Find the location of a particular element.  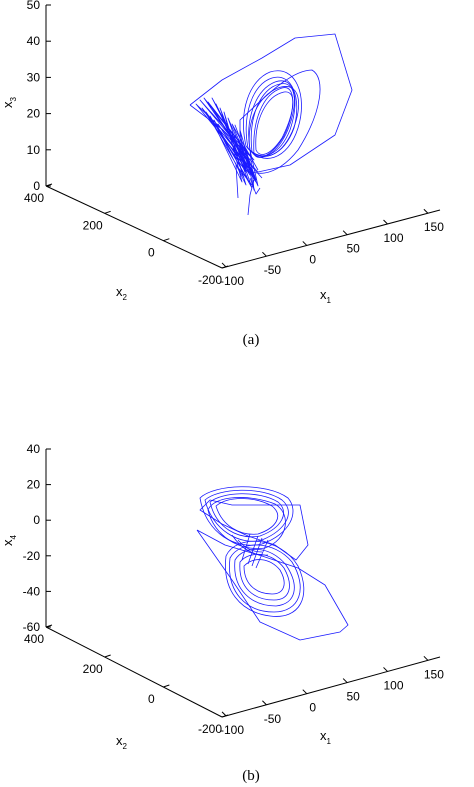

plot-a-wing-loop is located at coordinates (280, 121).